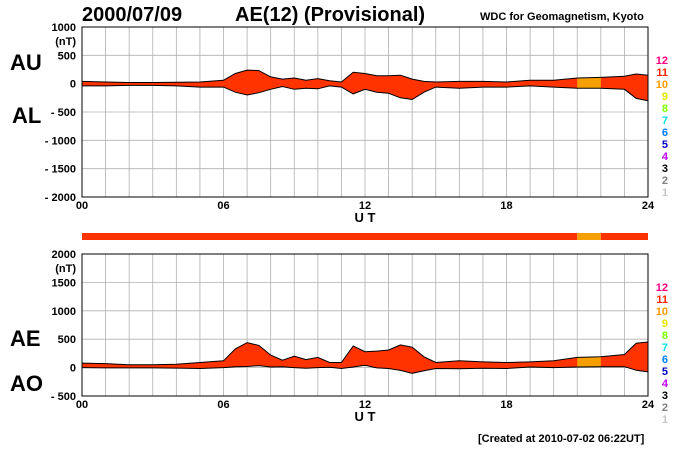 This screenshot has width=700, height=450. What do you see at coordinates (223, 206) in the screenshot?
I see `upper-xtick-label: 06` at bounding box center [223, 206].